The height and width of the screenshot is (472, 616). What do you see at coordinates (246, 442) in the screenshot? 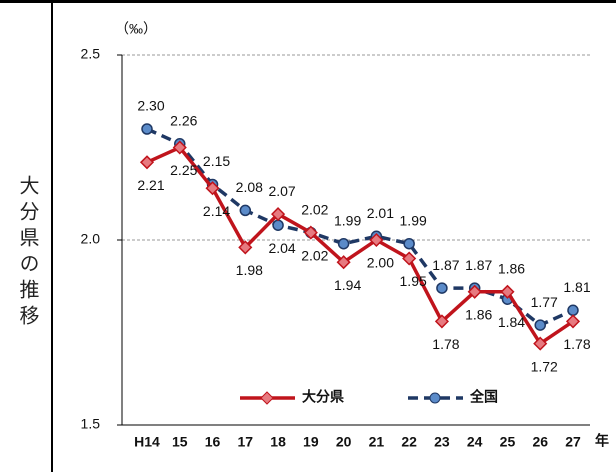
I see `x-tick-label: 17` at bounding box center [246, 442].